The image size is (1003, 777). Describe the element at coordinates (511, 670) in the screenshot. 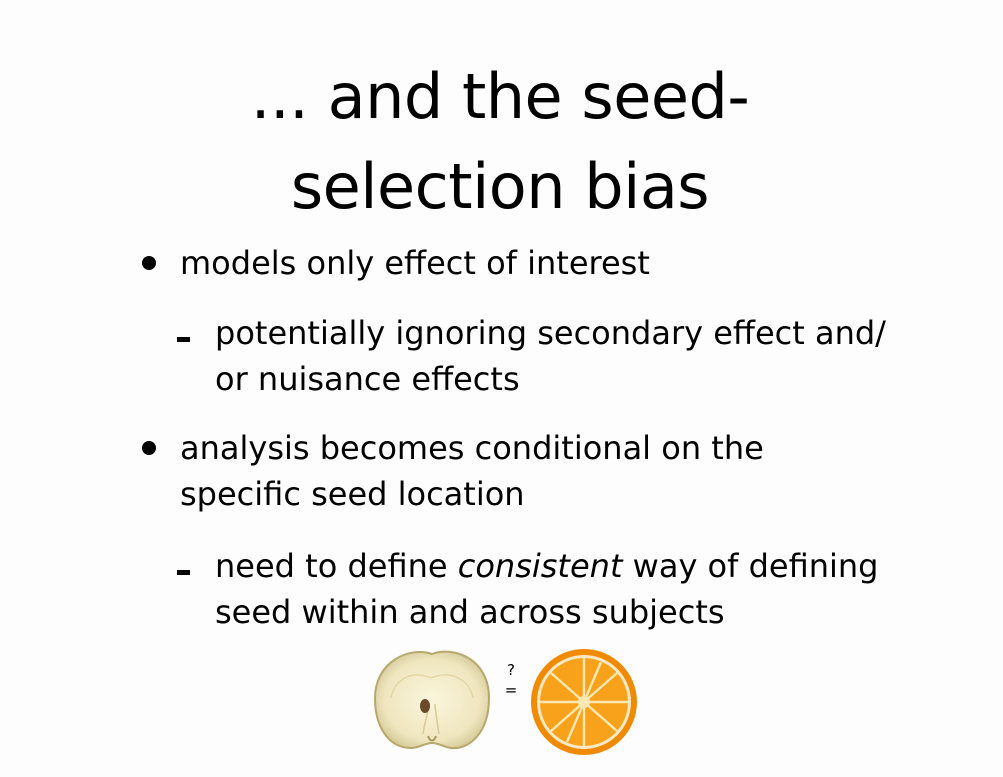

I see `question-mark: ?` at that location.